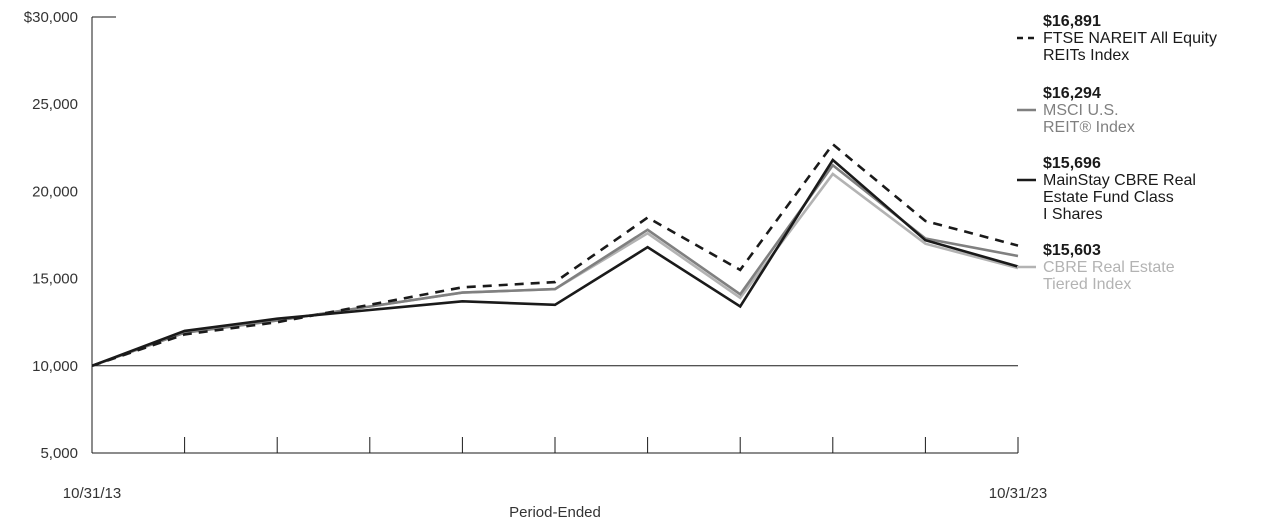 The width and height of the screenshot is (1279, 525). What do you see at coordinates (1072, 21) in the screenshot?
I see `legend-value: $16,891` at bounding box center [1072, 21].